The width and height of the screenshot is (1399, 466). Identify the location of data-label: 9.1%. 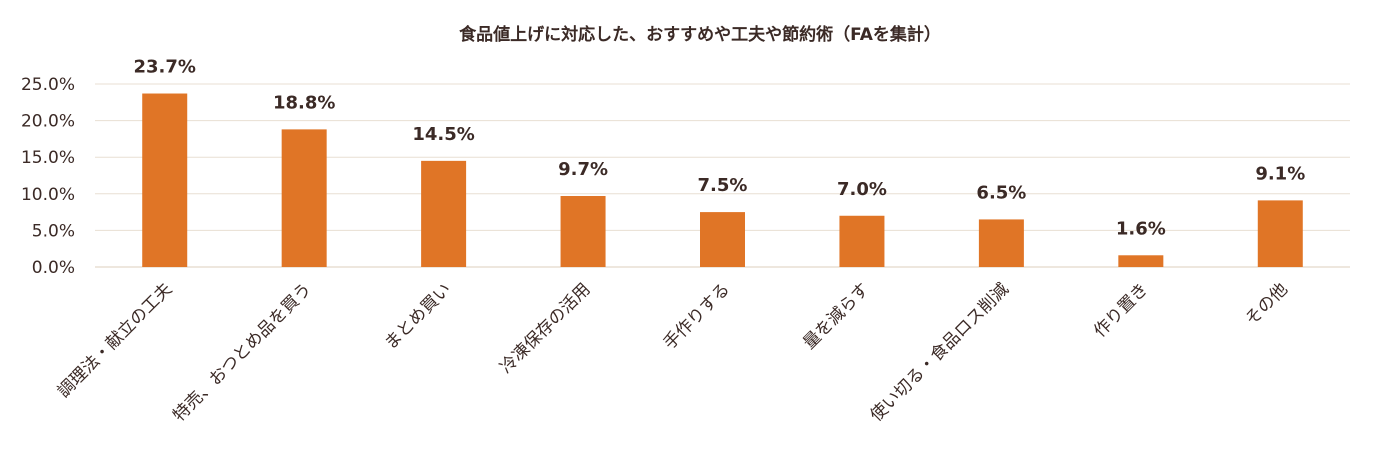
(1280, 173).